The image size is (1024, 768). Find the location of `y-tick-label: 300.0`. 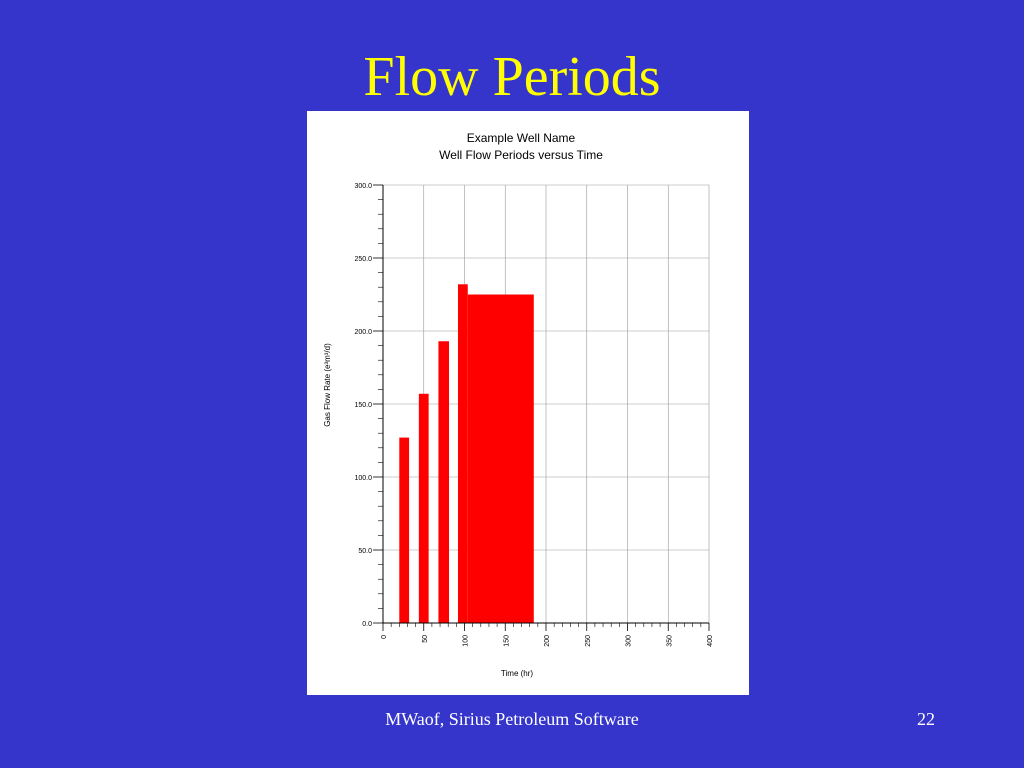

y-tick-label: 300.0 is located at coordinates (363, 186).